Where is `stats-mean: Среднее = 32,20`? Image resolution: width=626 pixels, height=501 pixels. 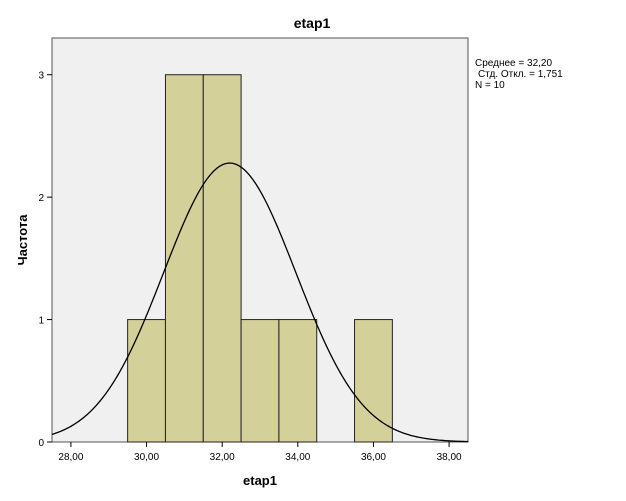 stats-mean: Среднее = 32,20 is located at coordinates (513, 63).